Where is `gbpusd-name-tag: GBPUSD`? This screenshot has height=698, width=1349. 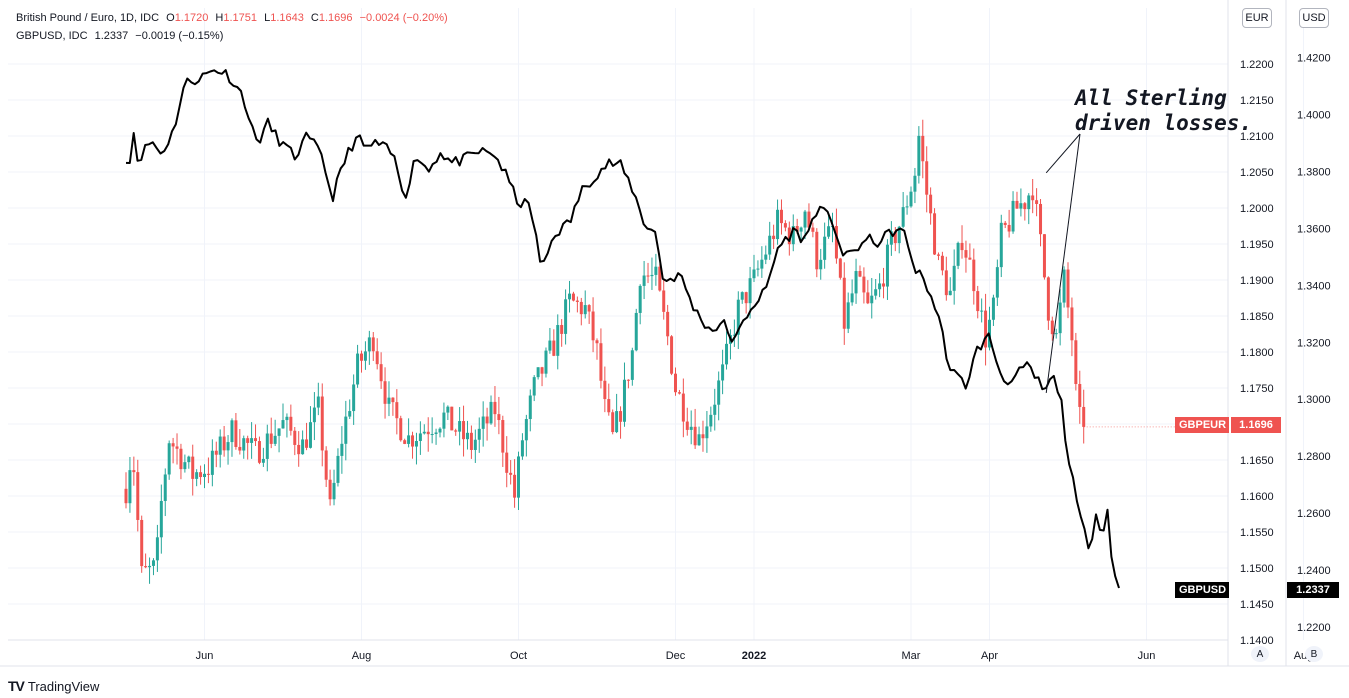 gbpusd-name-tag: GBPUSD is located at coordinates (1202, 590).